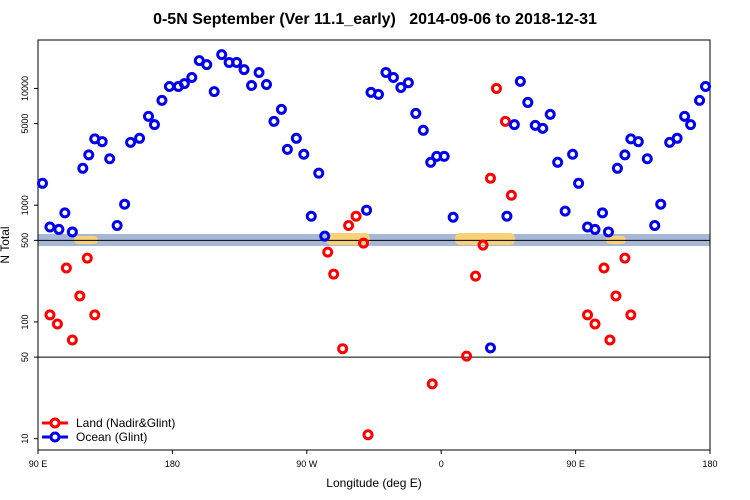 The height and width of the screenshot is (500, 750). What do you see at coordinates (111, 437) in the screenshot?
I see `legend-label: Ocean (Glint)` at bounding box center [111, 437].